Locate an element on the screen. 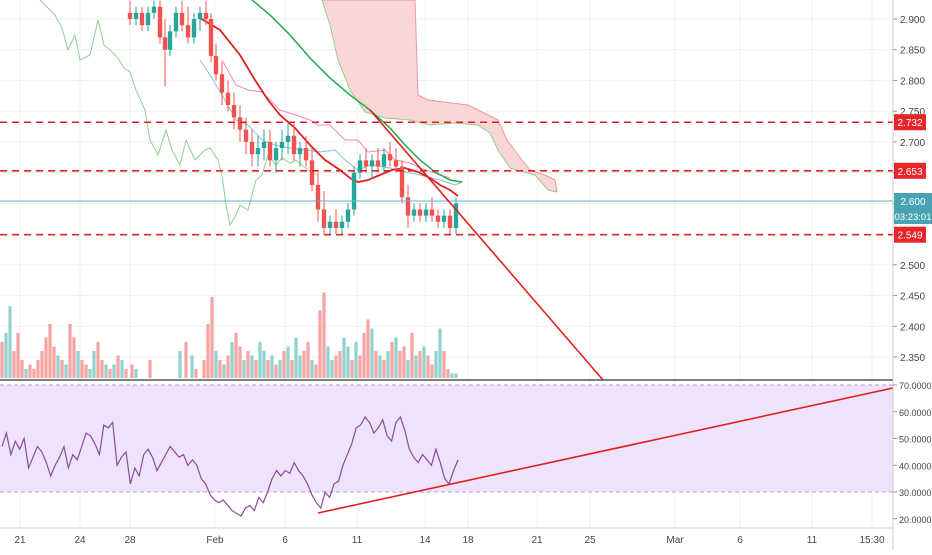  price-tick-label: 2.850 is located at coordinates (912, 51).